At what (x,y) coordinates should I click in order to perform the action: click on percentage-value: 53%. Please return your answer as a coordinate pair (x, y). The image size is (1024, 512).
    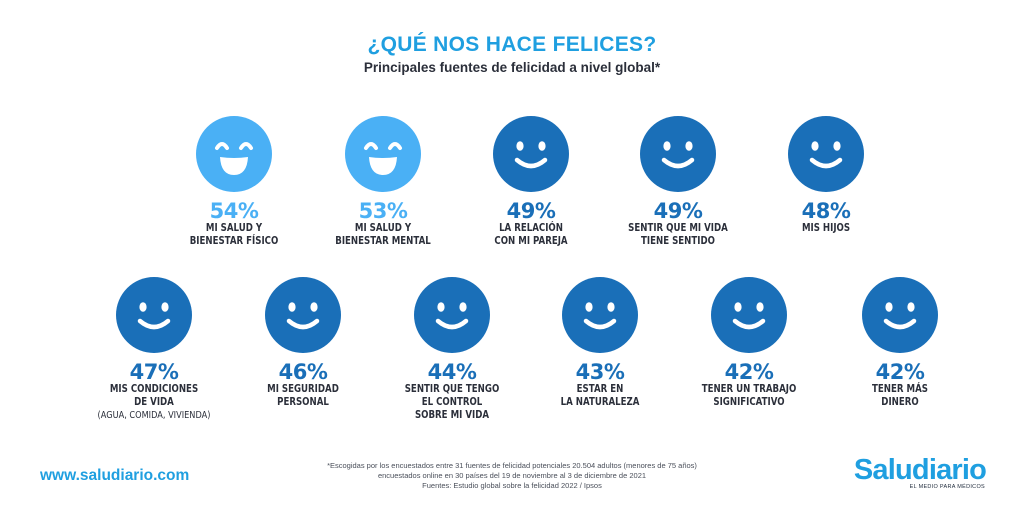
    Looking at the image, I should click on (383, 211).